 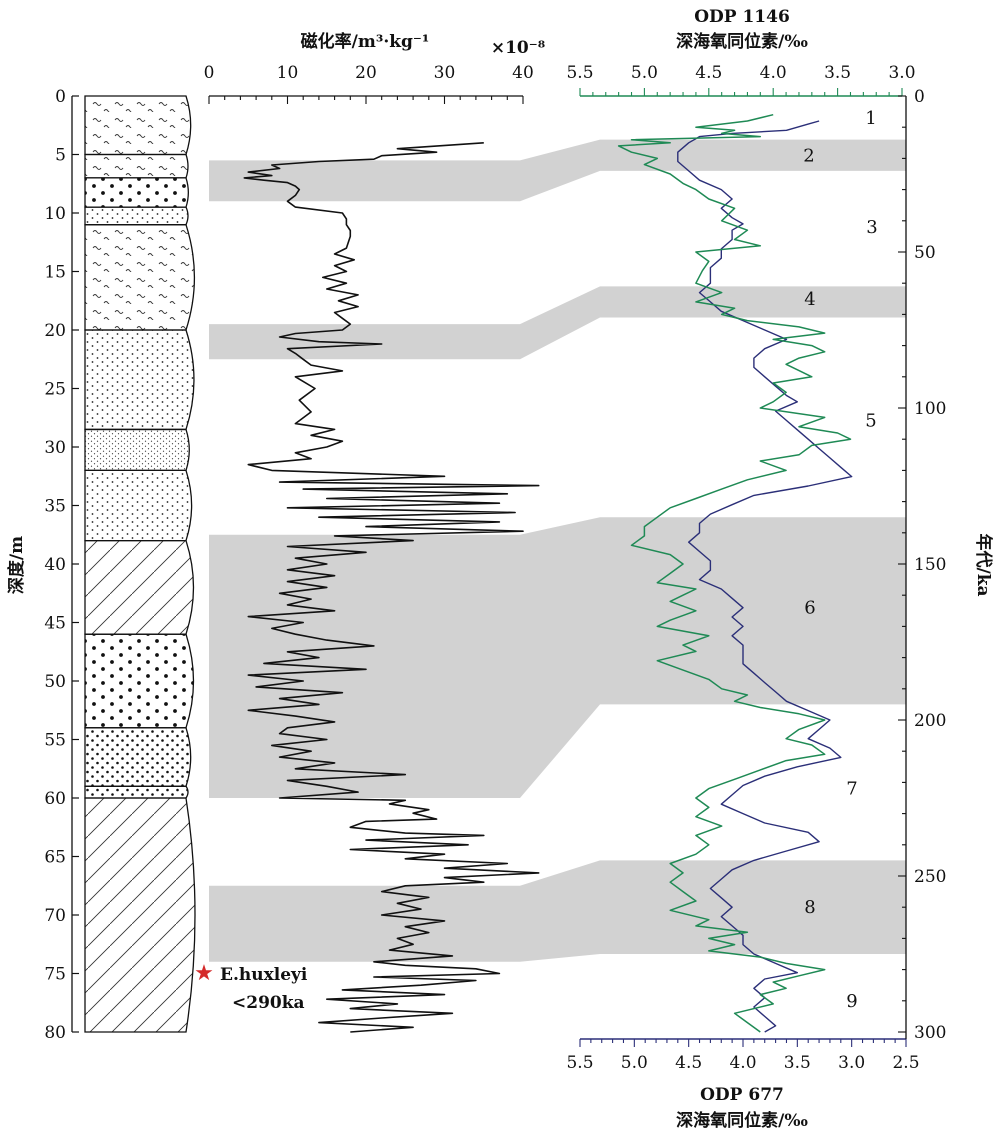 What do you see at coordinates (445, 73) in the screenshot?
I see `ms-tick-label: 30` at bounding box center [445, 73].